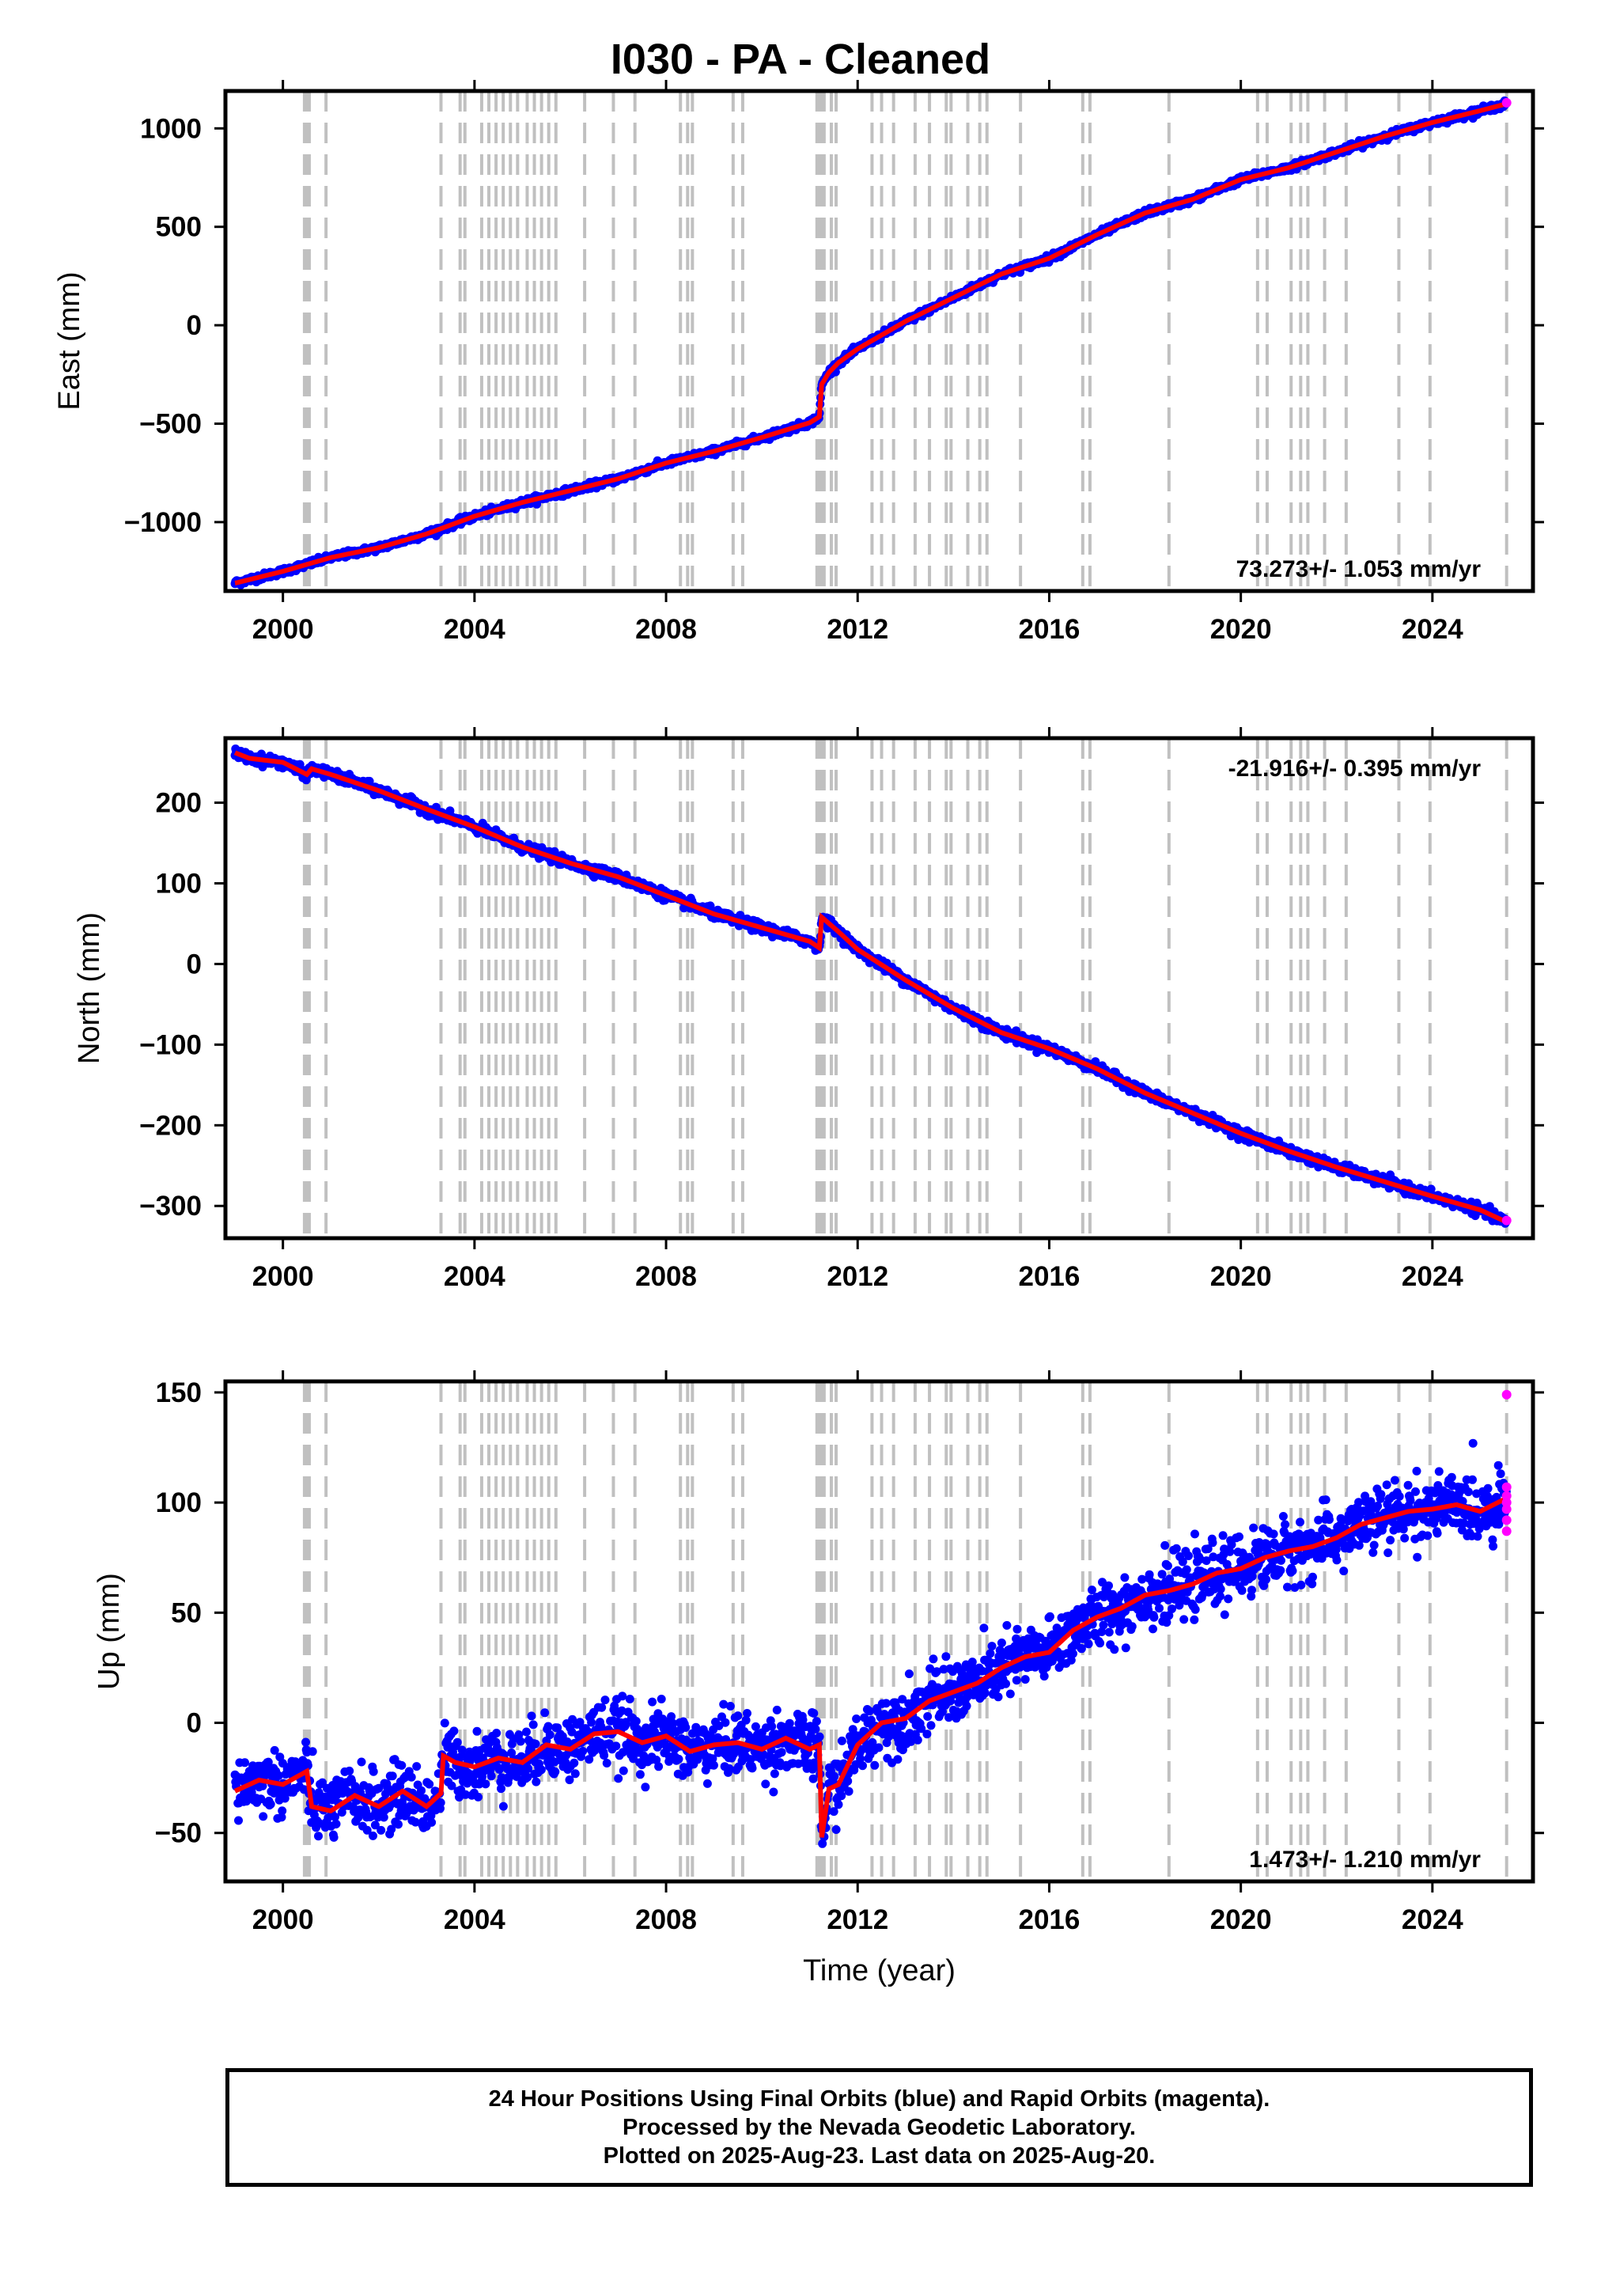 The height and width of the screenshot is (2296, 1601). I want to click on y-tick-label: −500, so click(170, 424).